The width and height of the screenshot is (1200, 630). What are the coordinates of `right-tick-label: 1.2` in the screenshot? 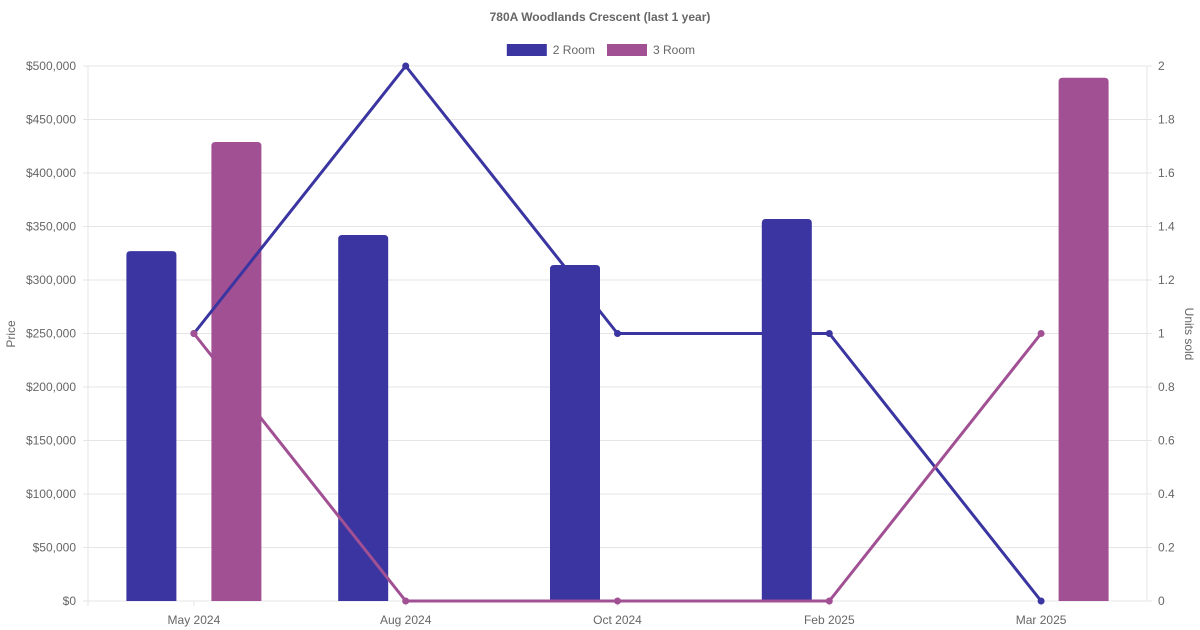 It's located at (1166, 280).